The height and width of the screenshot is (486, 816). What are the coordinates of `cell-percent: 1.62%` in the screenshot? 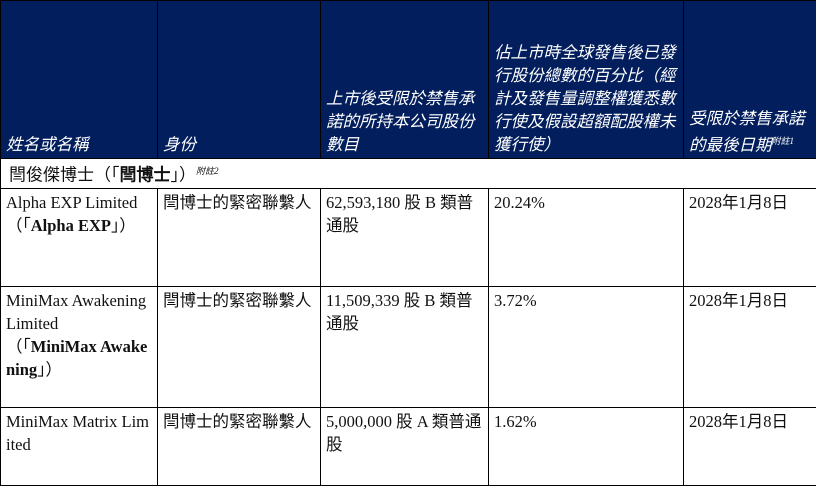 It's located at (586, 446).